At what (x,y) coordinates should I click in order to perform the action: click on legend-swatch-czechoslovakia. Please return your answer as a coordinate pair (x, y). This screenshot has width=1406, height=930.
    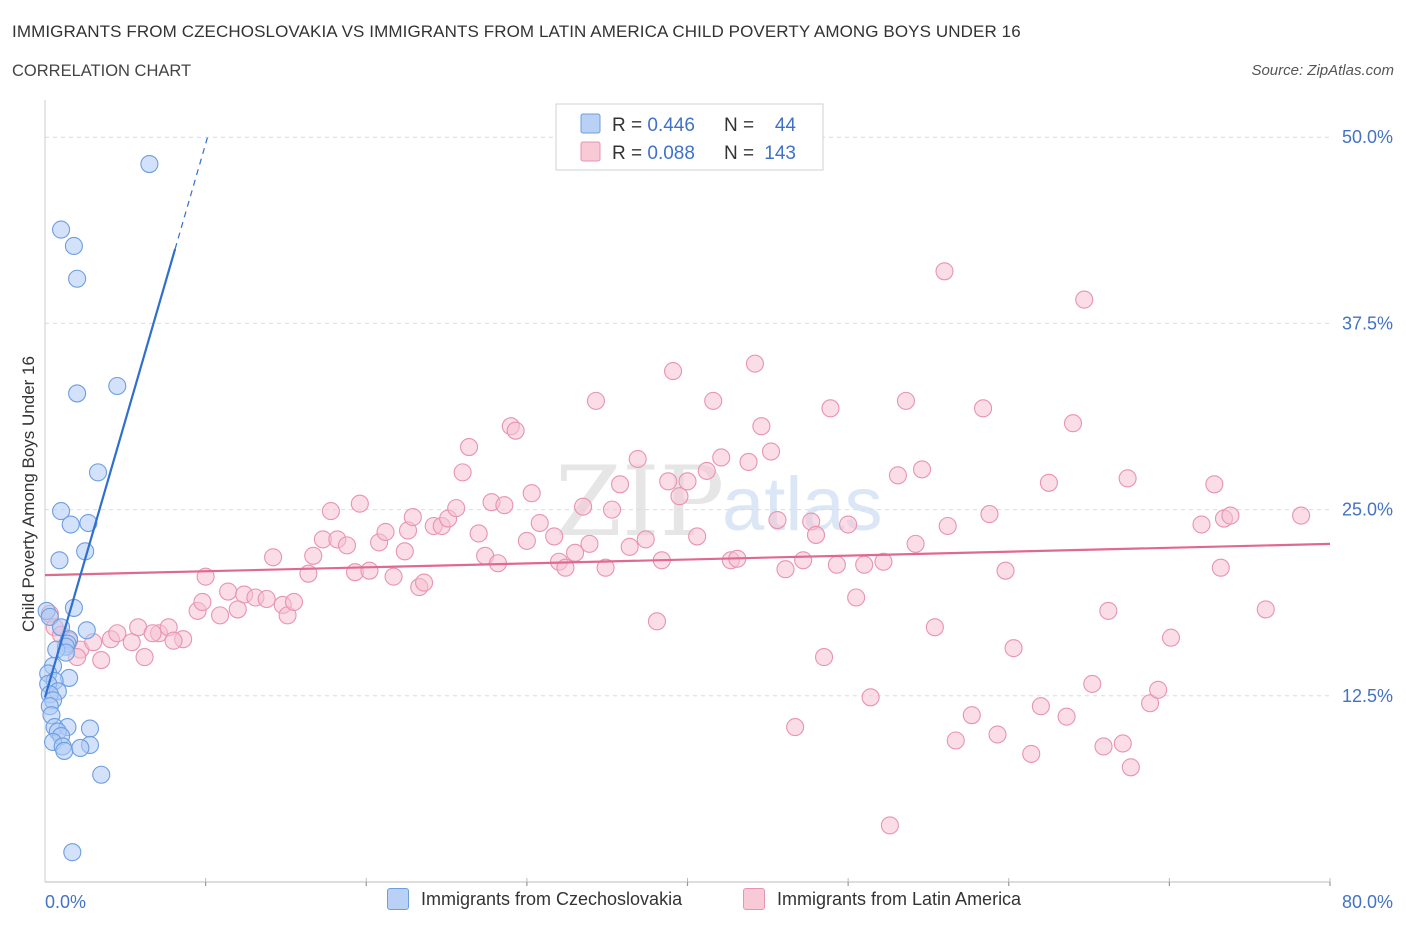
    Looking at the image, I should click on (398, 899).